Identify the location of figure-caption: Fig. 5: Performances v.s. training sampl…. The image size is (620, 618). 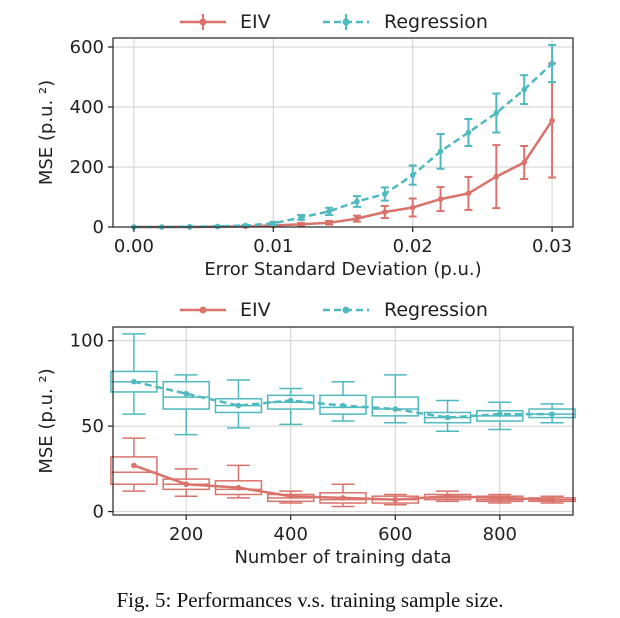
(310, 600).